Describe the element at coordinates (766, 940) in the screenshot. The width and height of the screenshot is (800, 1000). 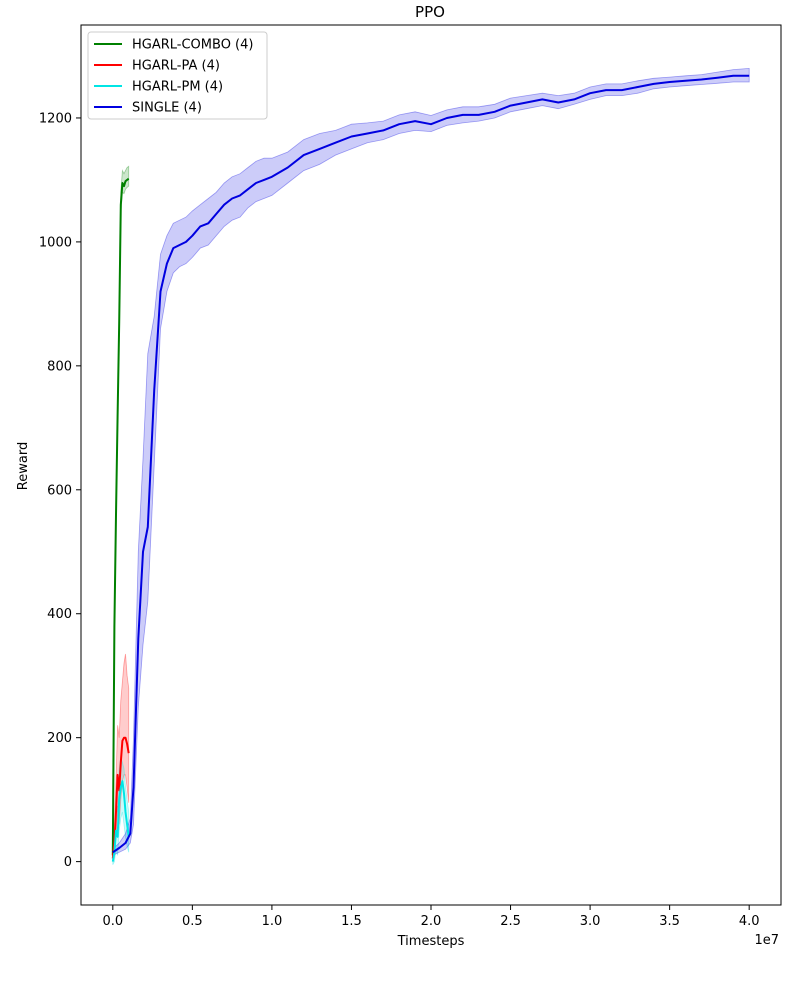
I see `x-axis-offset-label: 1e7` at that location.